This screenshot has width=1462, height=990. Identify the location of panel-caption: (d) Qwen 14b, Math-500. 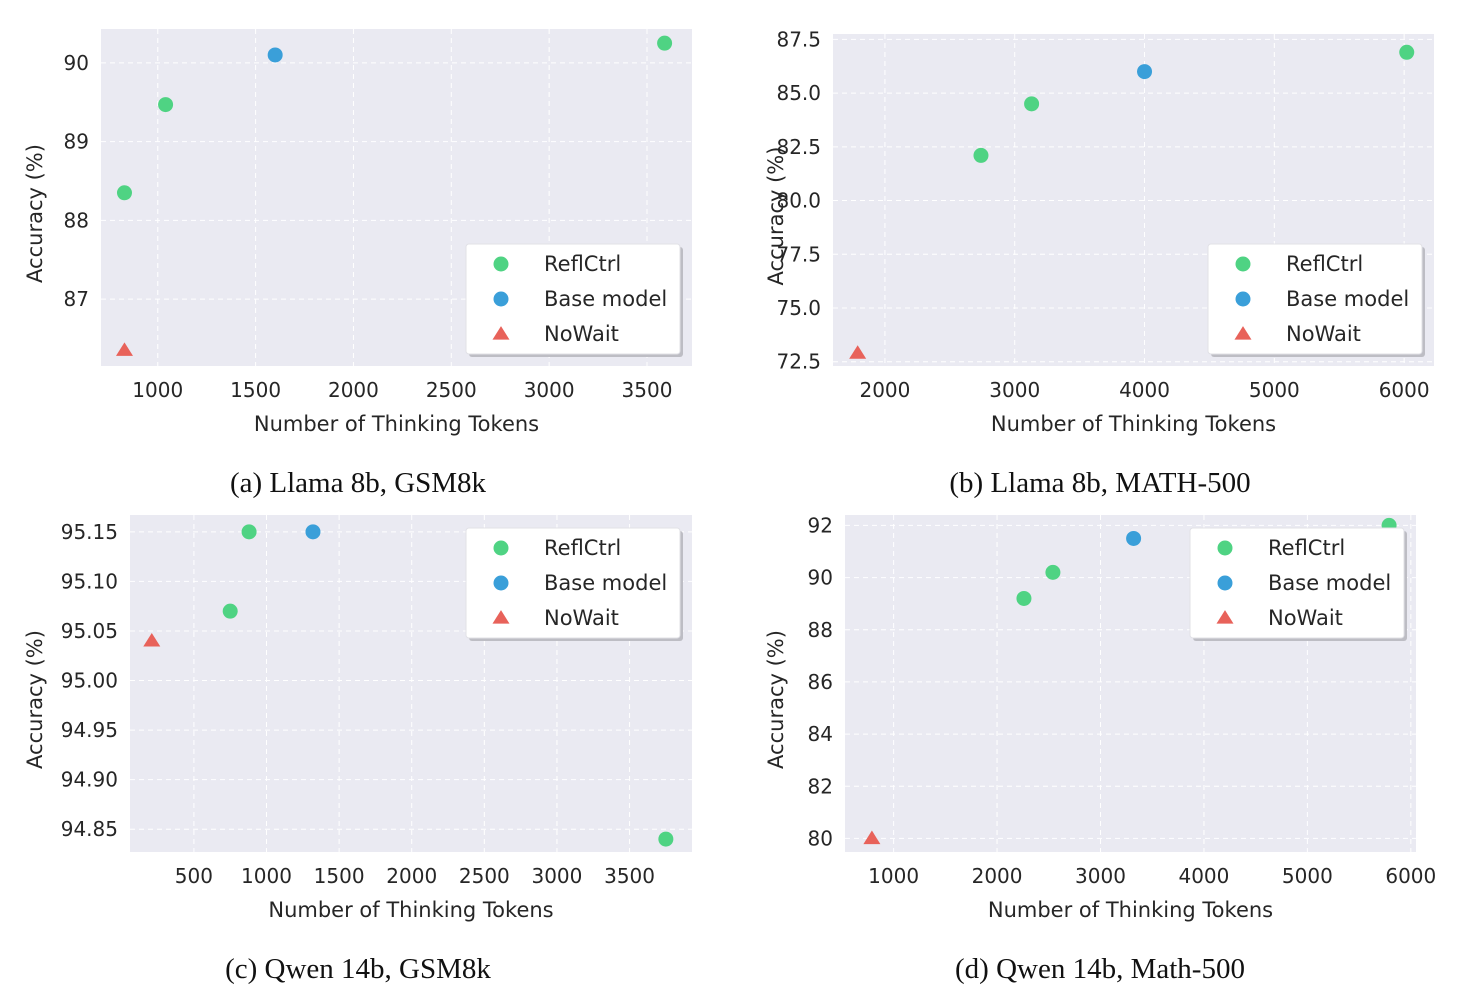
(1100, 969).